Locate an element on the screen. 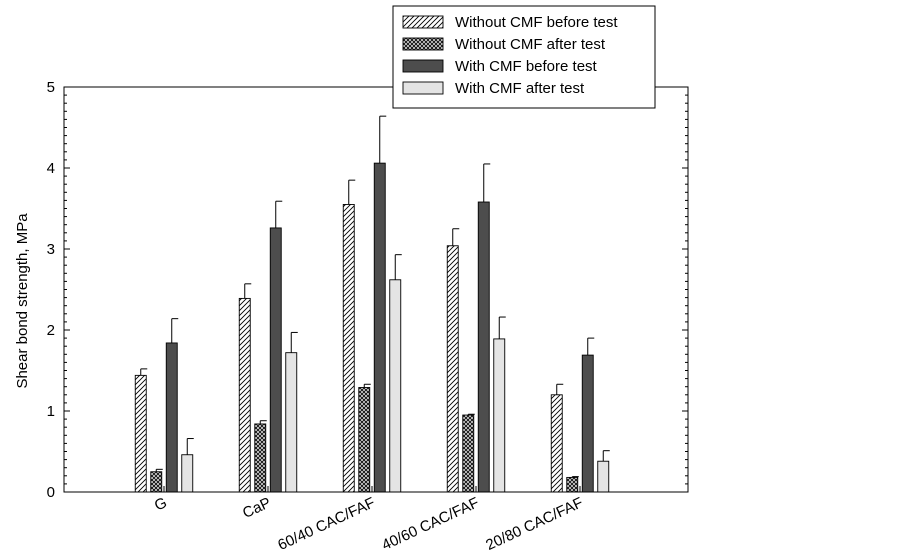 This screenshot has width=903, height=557. y-axis-label: Shear bond strength, MPa is located at coordinates (22, 301).